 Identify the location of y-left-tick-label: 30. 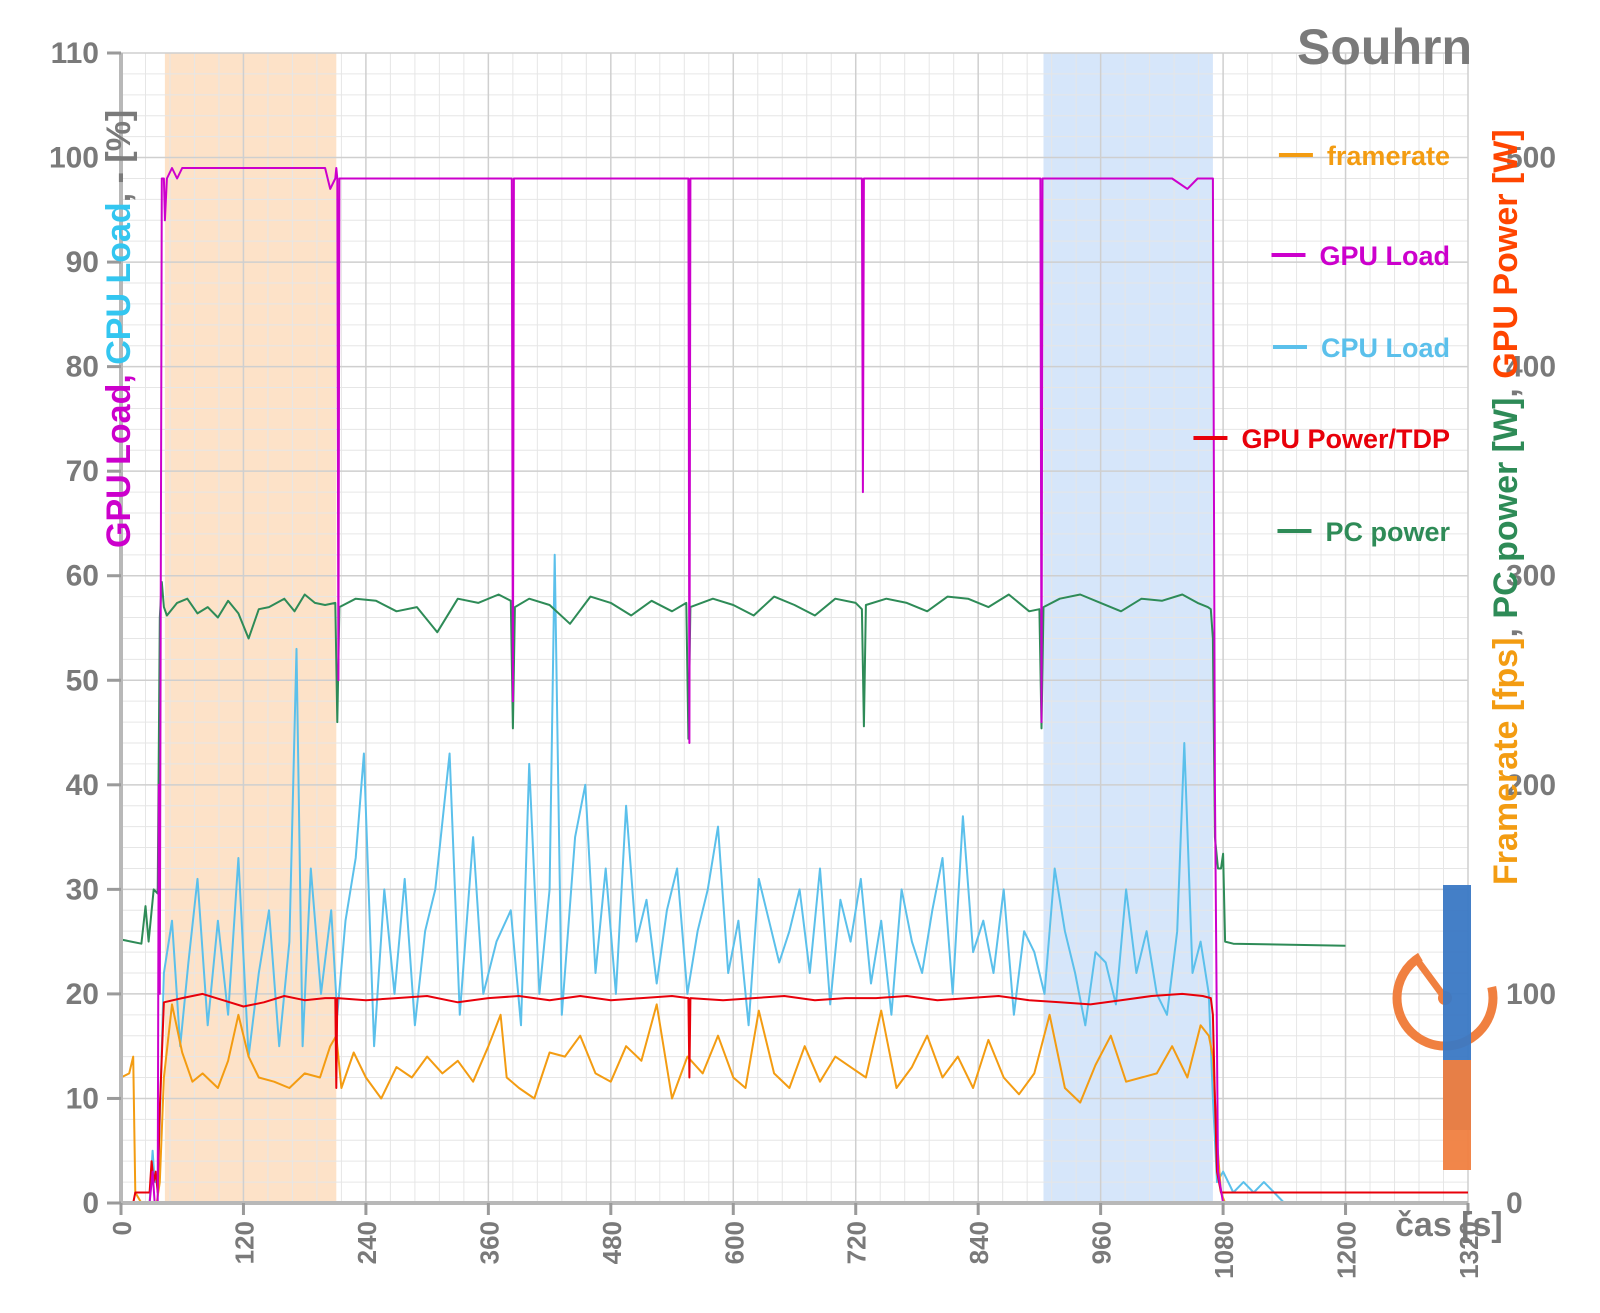
(82, 889).